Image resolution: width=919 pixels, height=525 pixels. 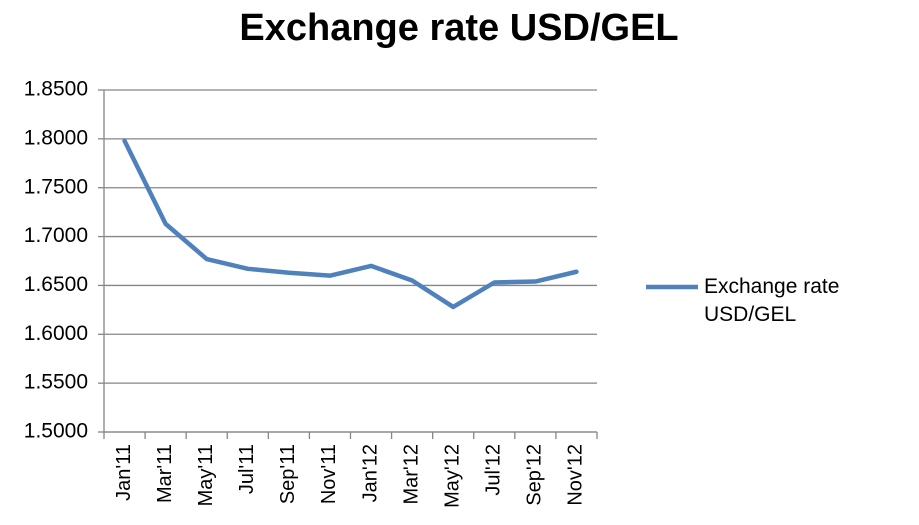 I want to click on x-tick-label: May'11, so click(x=206, y=475).